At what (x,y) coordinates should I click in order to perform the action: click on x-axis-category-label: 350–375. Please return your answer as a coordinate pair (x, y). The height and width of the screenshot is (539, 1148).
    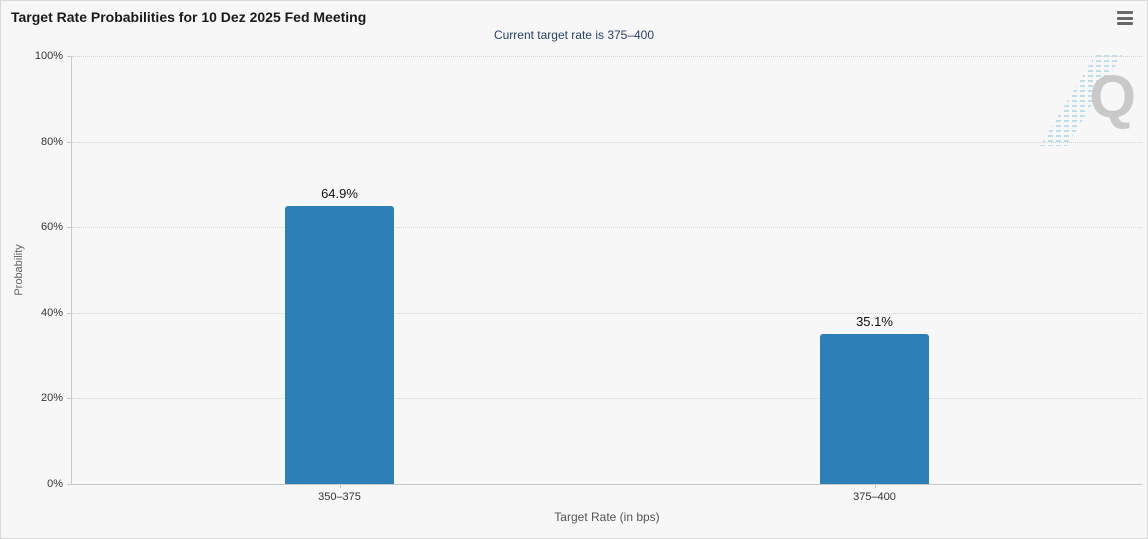
    Looking at the image, I should click on (339, 497).